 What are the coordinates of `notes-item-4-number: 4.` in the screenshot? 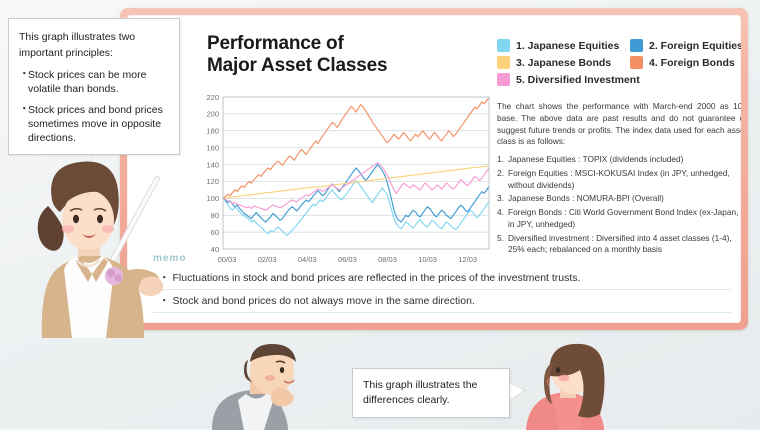 It's located at (500, 212).